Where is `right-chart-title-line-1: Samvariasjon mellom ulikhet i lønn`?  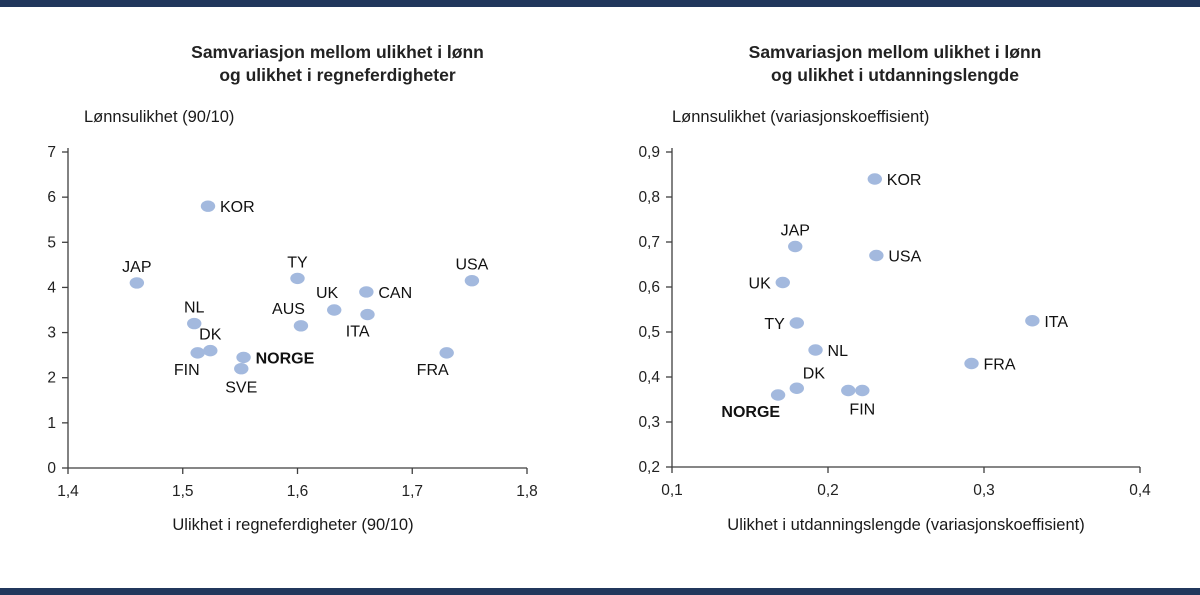 right-chart-title-line-1: Samvariasjon mellom ulikhet i lønn is located at coordinates (895, 52).